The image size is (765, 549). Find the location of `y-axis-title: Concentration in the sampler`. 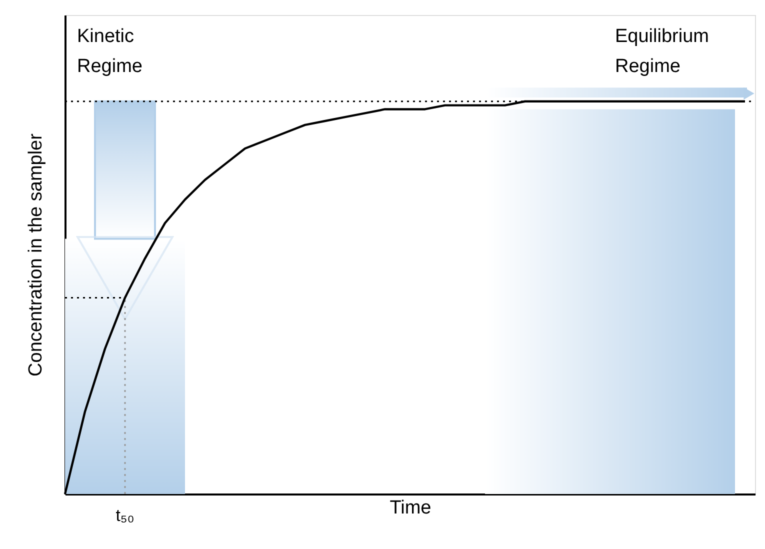

y-axis-title: Concentration in the sampler is located at coordinates (36, 254).